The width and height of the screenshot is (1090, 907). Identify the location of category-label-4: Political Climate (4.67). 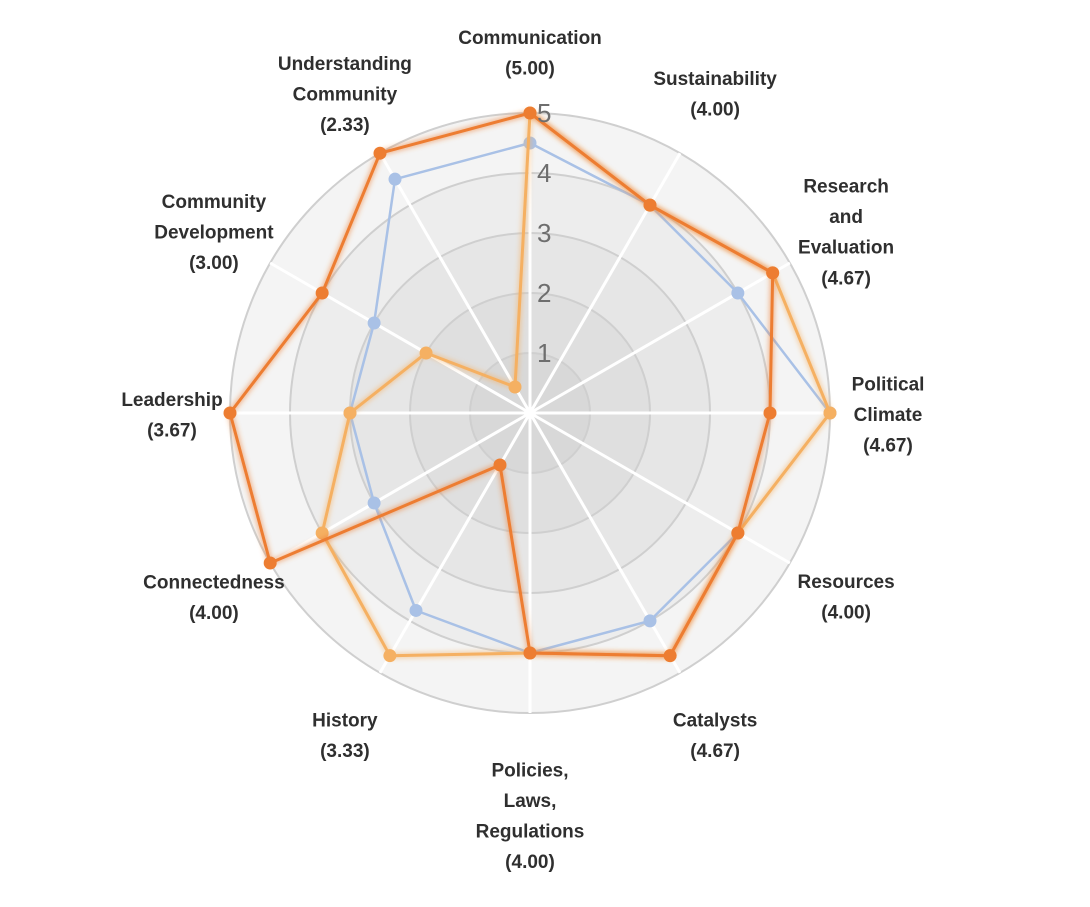
(888, 416).